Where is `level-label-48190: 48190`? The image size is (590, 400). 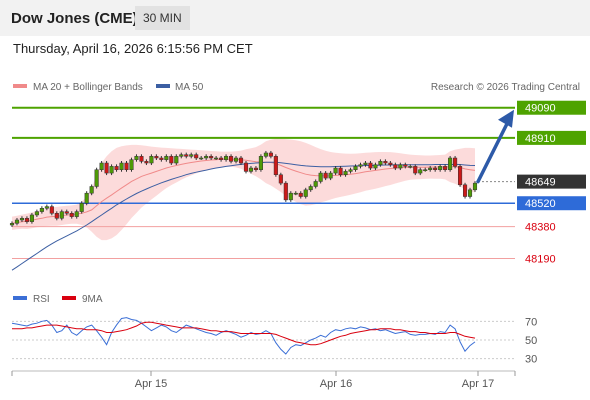 level-label-48190: 48190 is located at coordinates (540, 260).